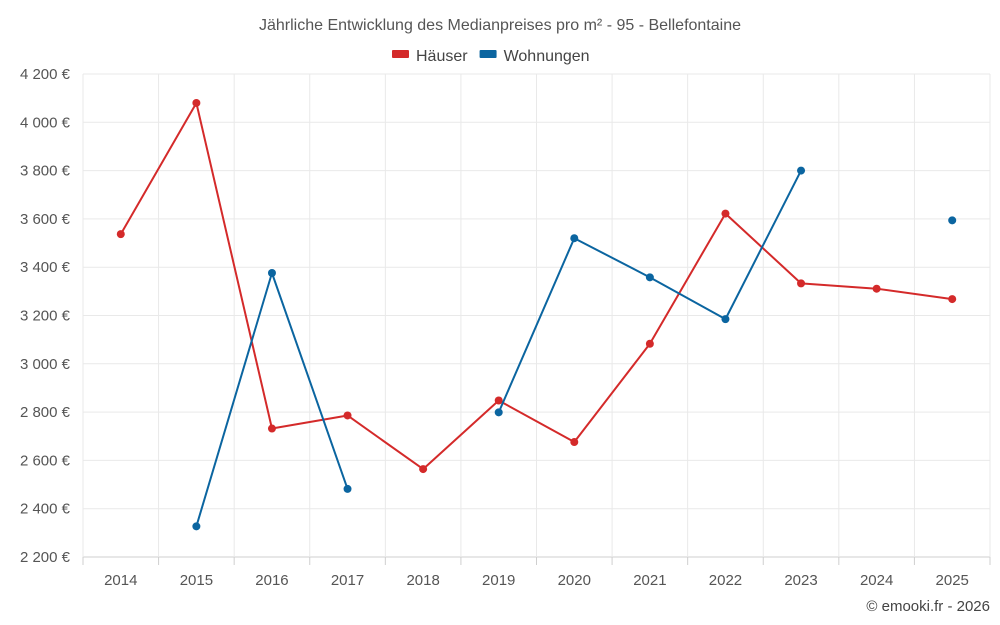  What do you see at coordinates (347, 580) in the screenshot?
I see `x-tick-label: 2017` at bounding box center [347, 580].